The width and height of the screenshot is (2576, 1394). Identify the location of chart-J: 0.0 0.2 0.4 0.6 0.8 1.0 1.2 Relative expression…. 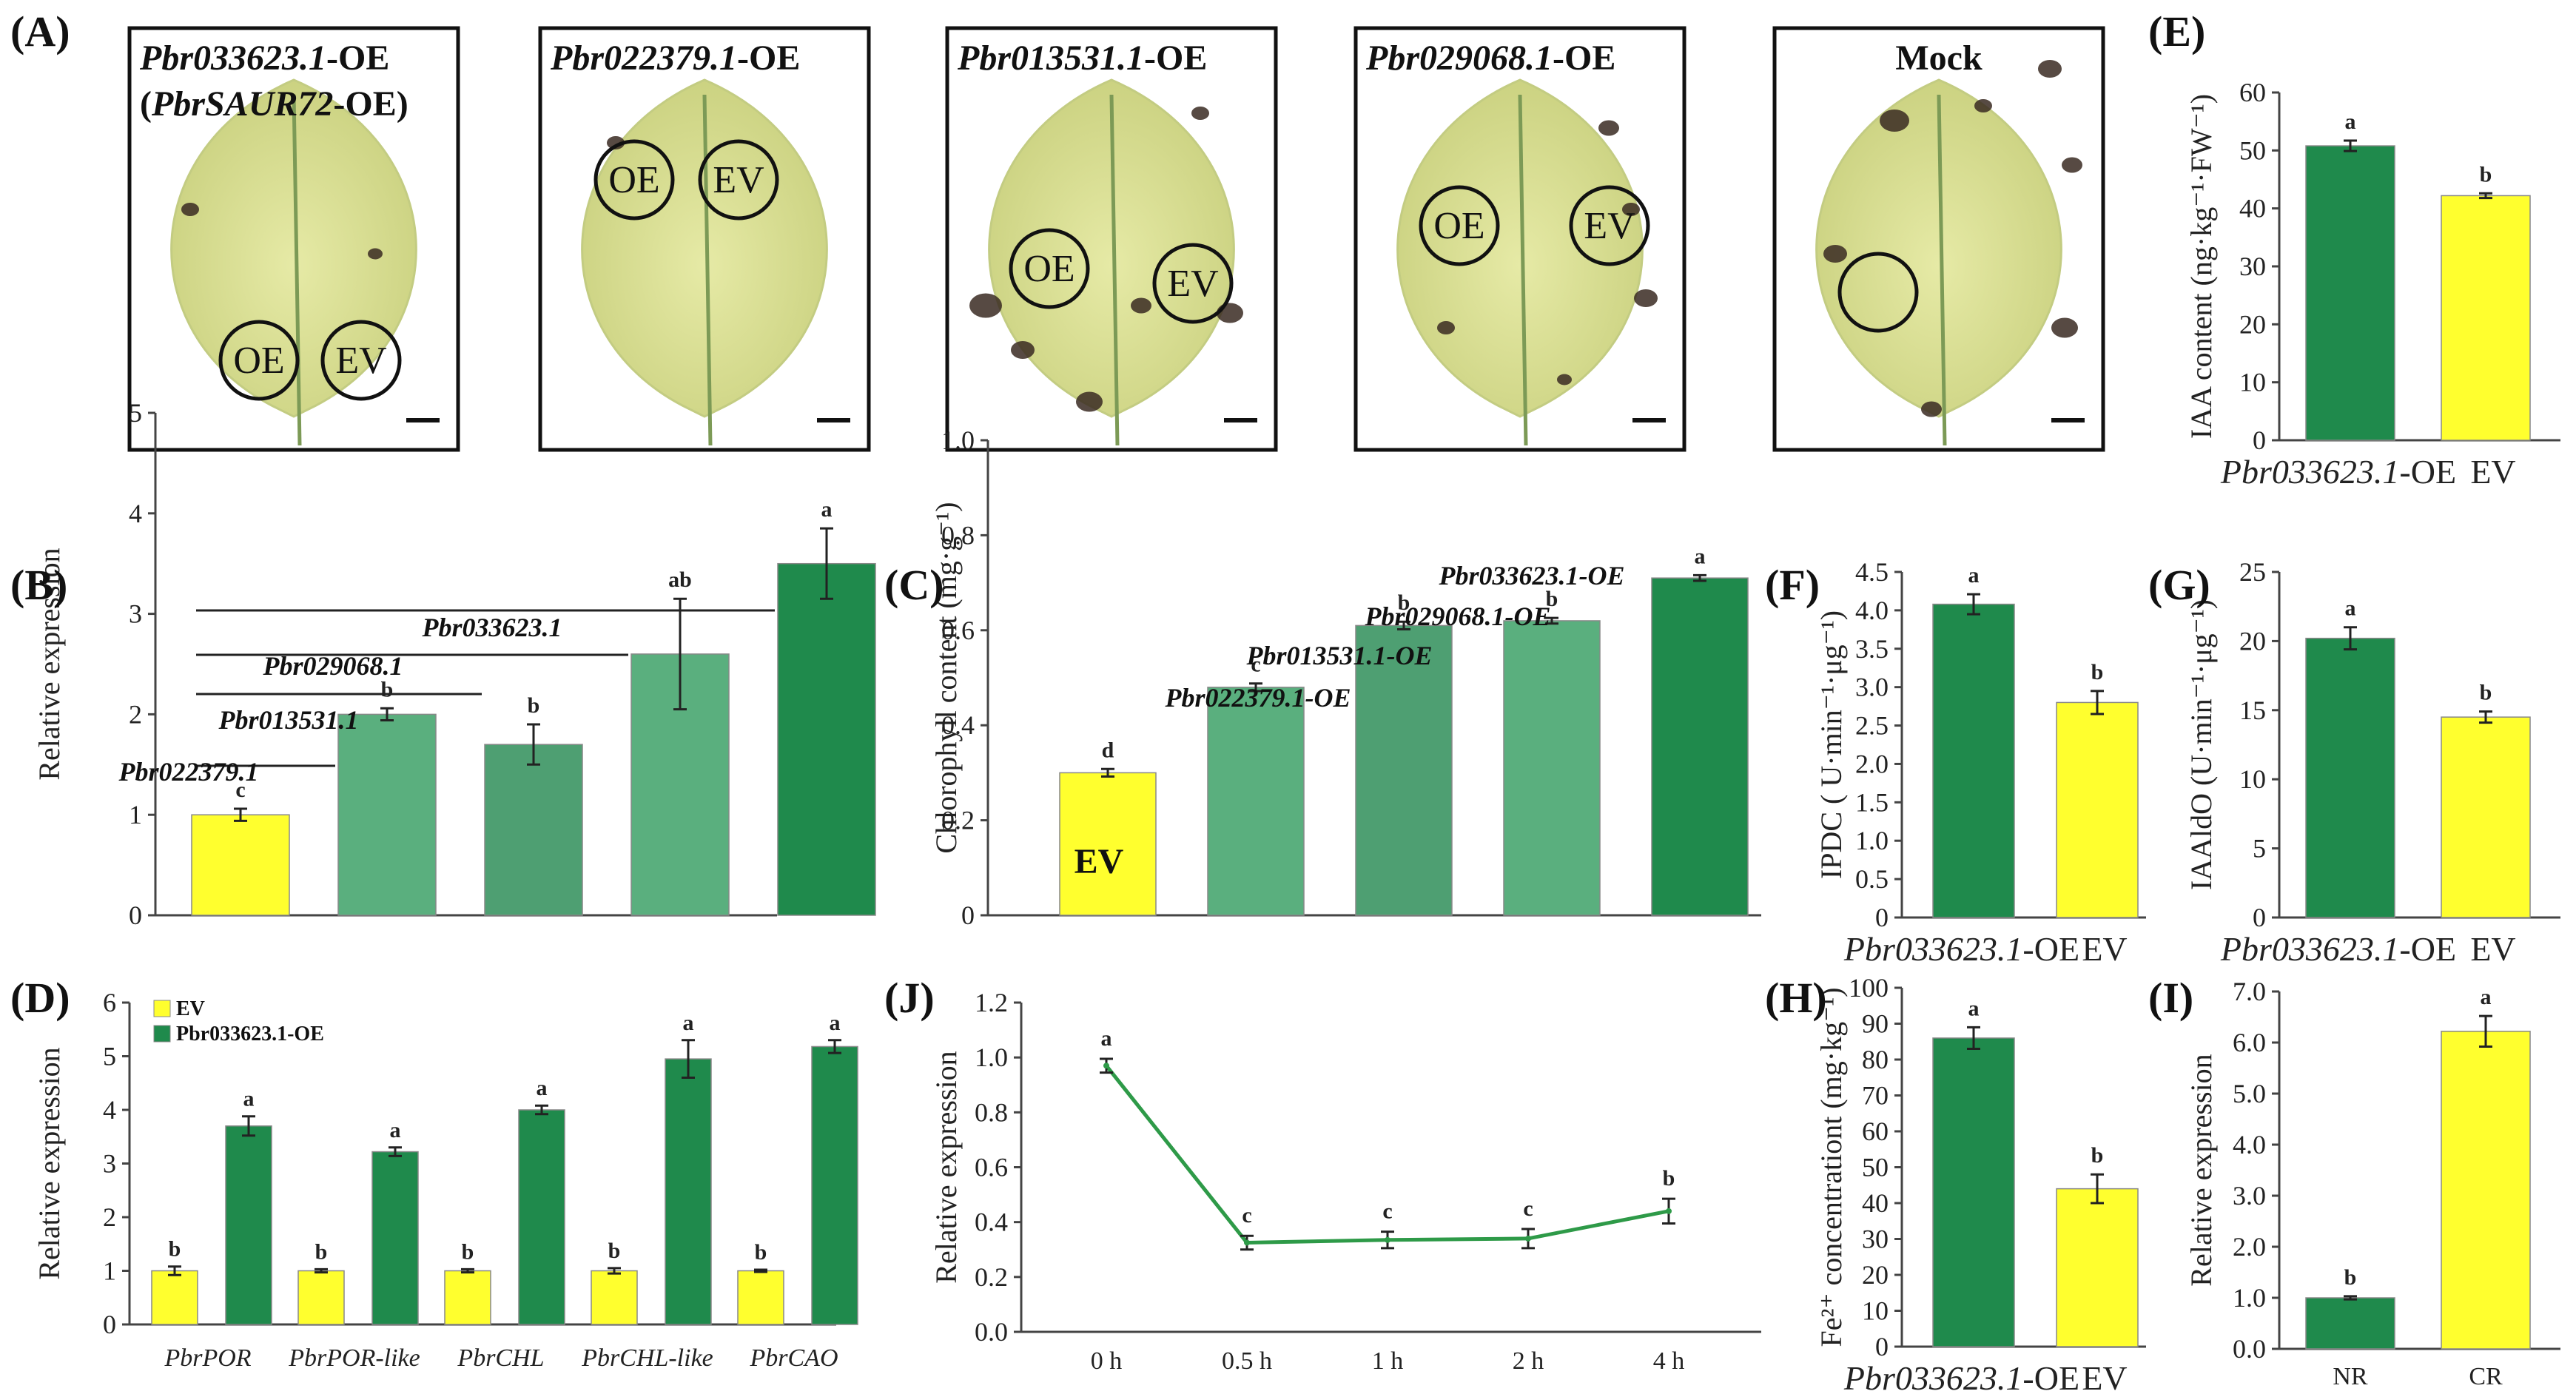
(1322, 1174).